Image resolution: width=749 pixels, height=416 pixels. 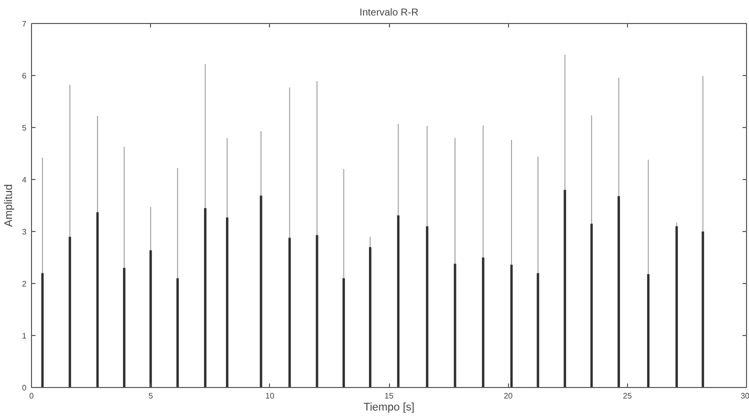 What do you see at coordinates (25, 284) in the screenshot?
I see `y-tick-label: 2` at bounding box center [25, 284].